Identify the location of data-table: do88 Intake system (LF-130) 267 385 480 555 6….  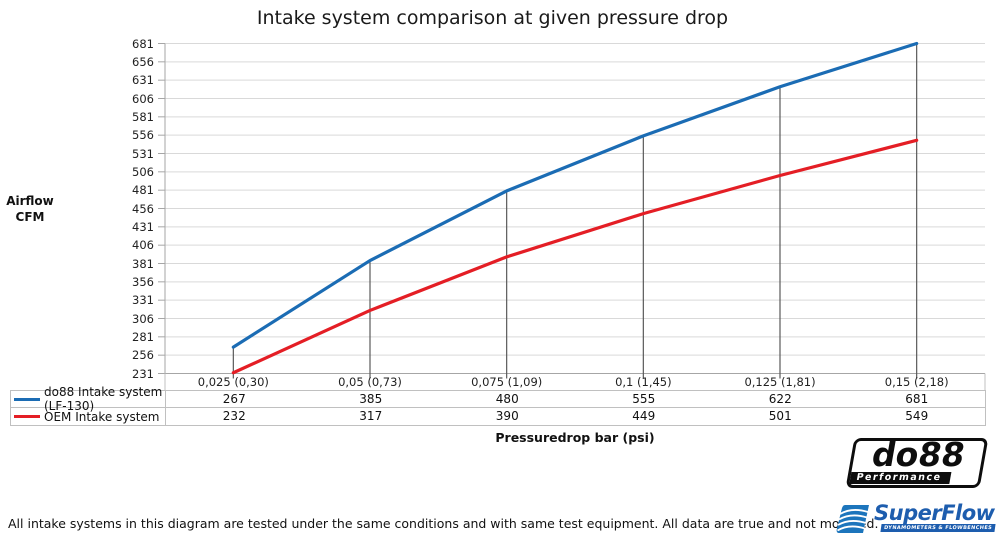
(498, 405).